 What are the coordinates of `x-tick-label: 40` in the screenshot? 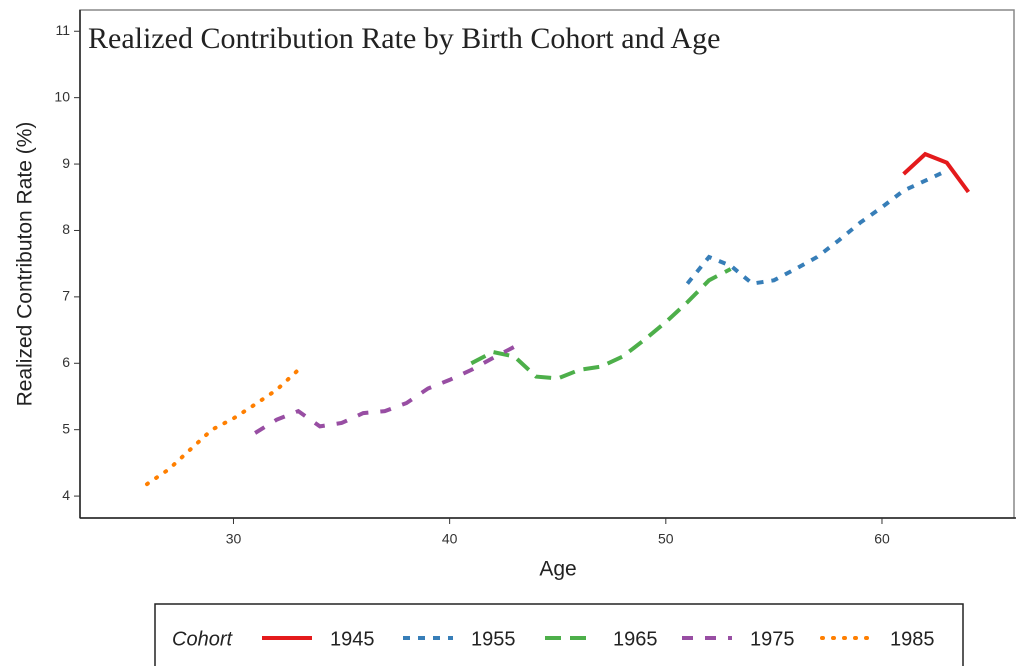 It's located at (450, 539).